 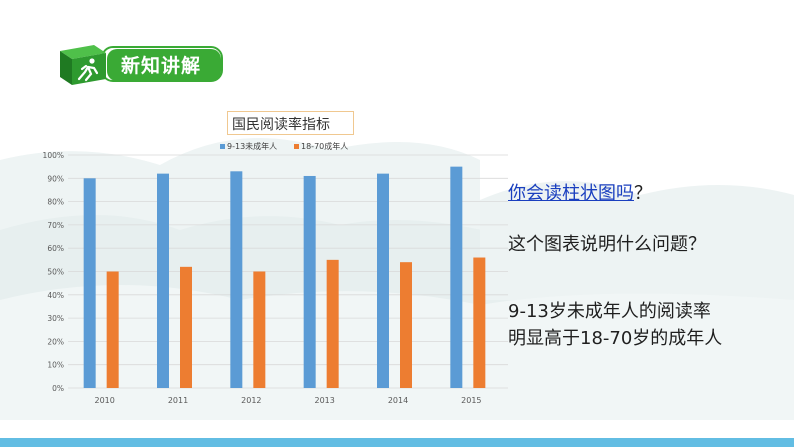 I want to click on legend-label: 18-70成年人, so click(x=324, y=146).